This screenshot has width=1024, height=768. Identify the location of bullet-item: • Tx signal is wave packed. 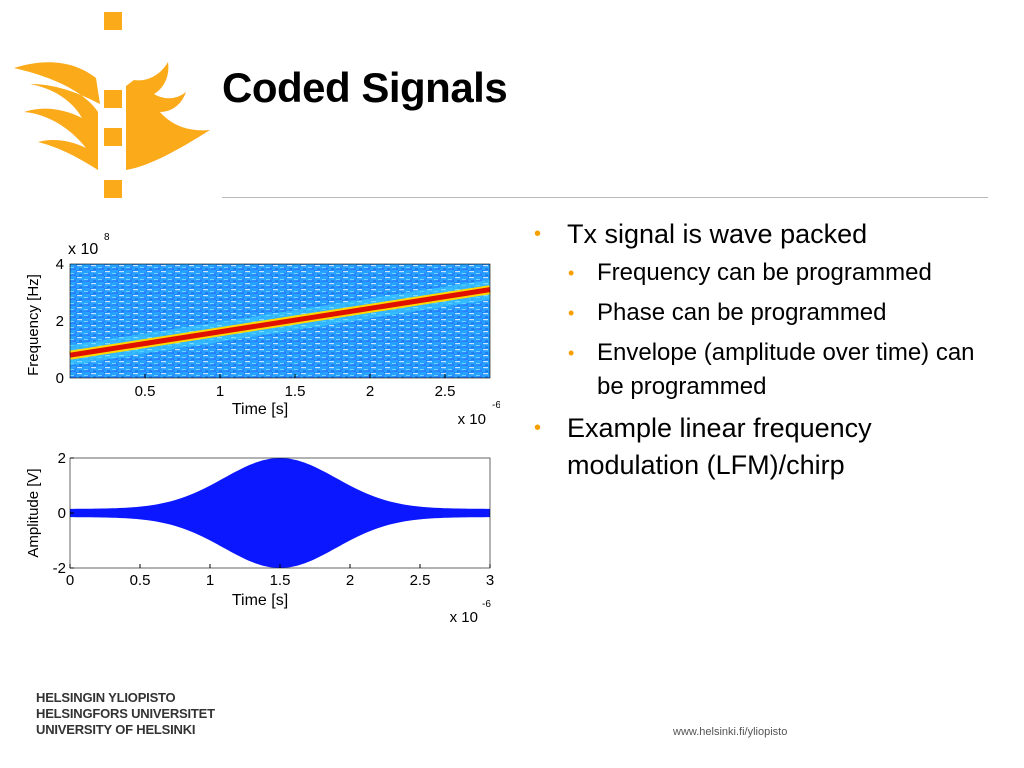
(769, 234).